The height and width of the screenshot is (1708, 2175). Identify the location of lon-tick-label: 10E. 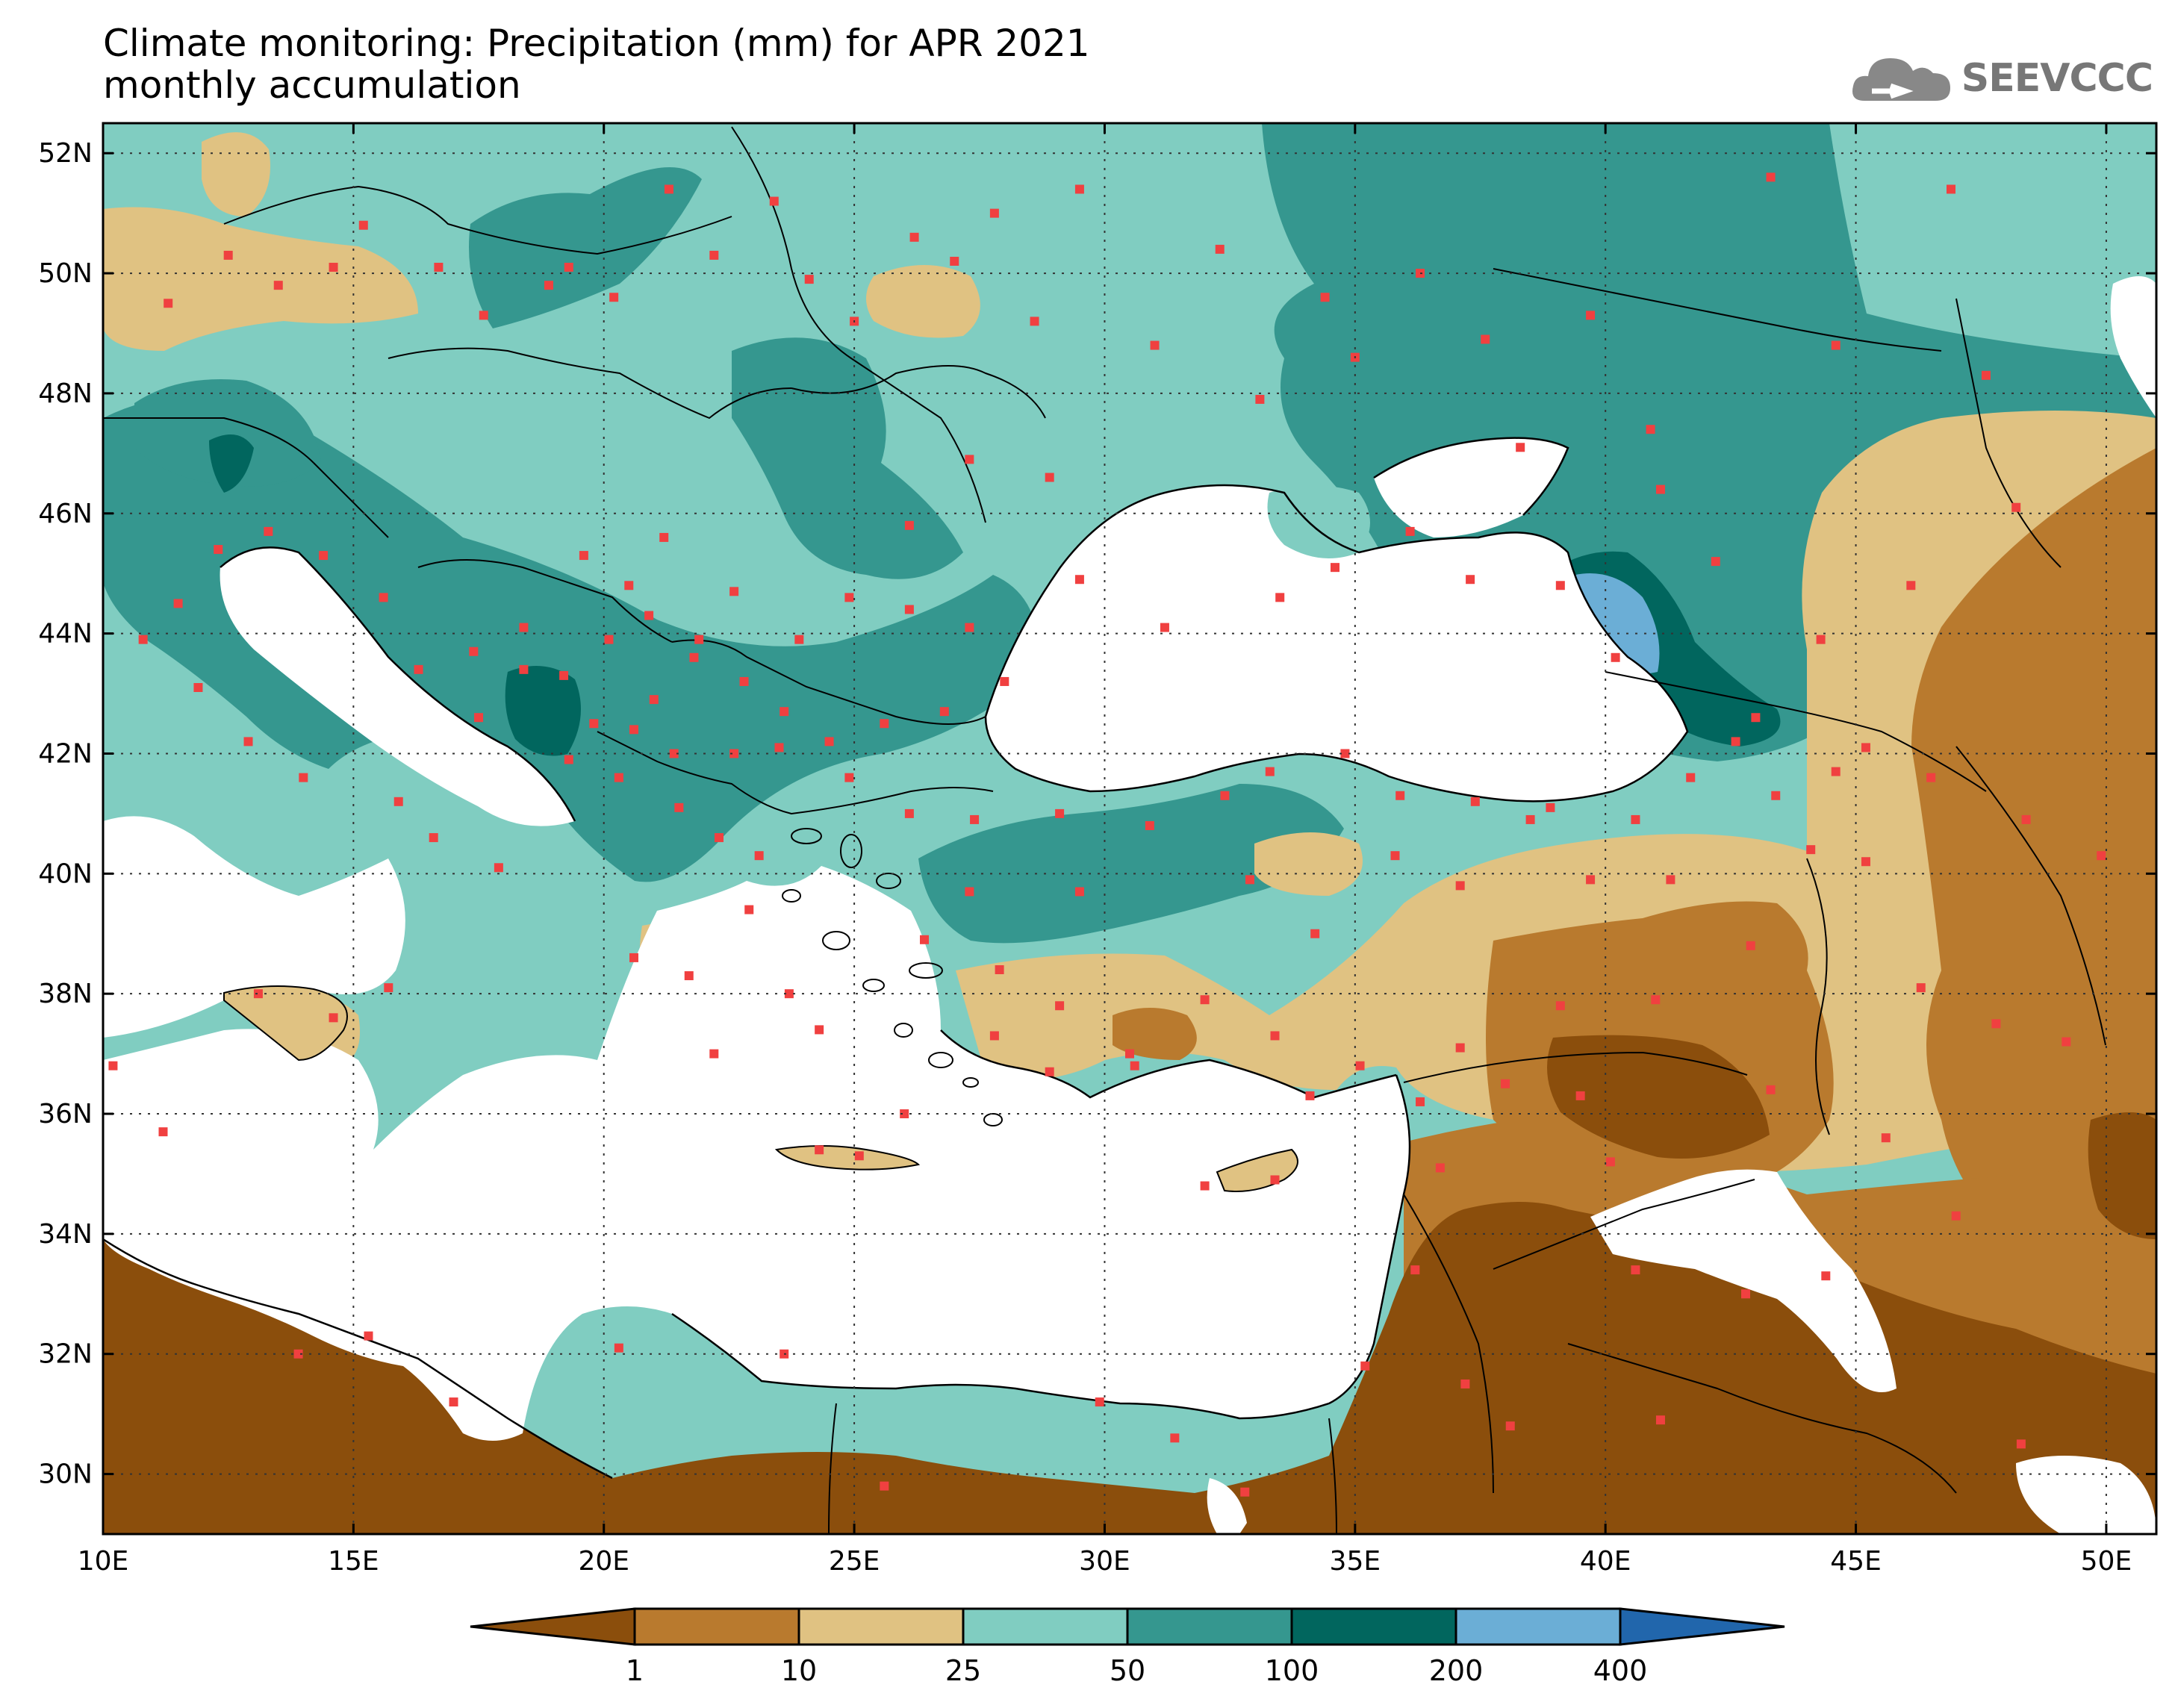
(103, 1561).